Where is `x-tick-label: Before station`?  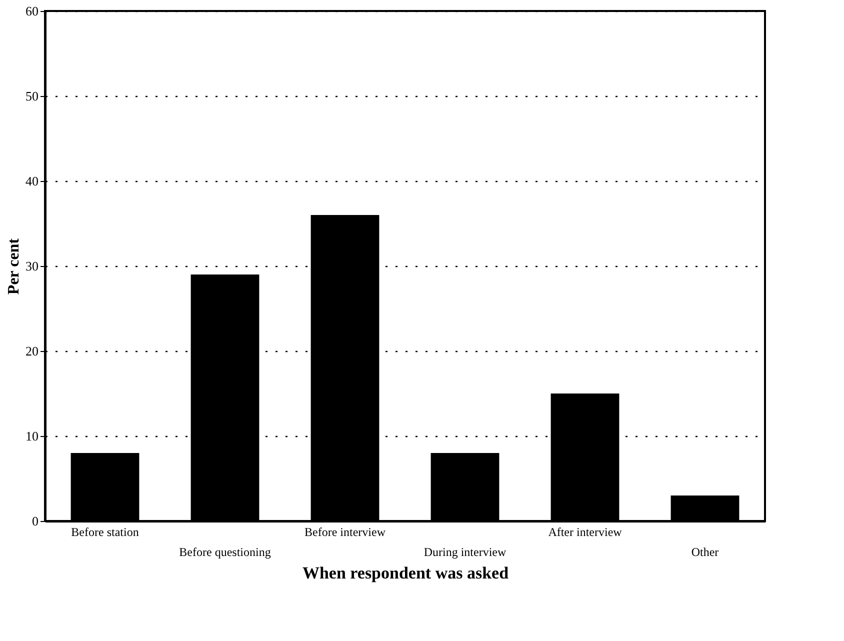
x-tick-label: Before station is located at coordinates (105, 532).